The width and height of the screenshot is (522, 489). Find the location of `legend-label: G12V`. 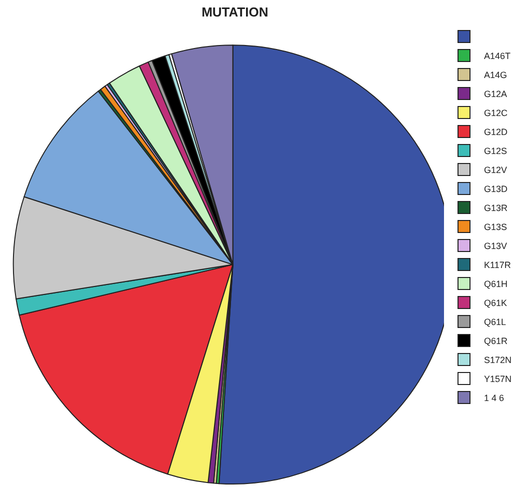

legend-label: G12V is located at coordinates (496, 170).